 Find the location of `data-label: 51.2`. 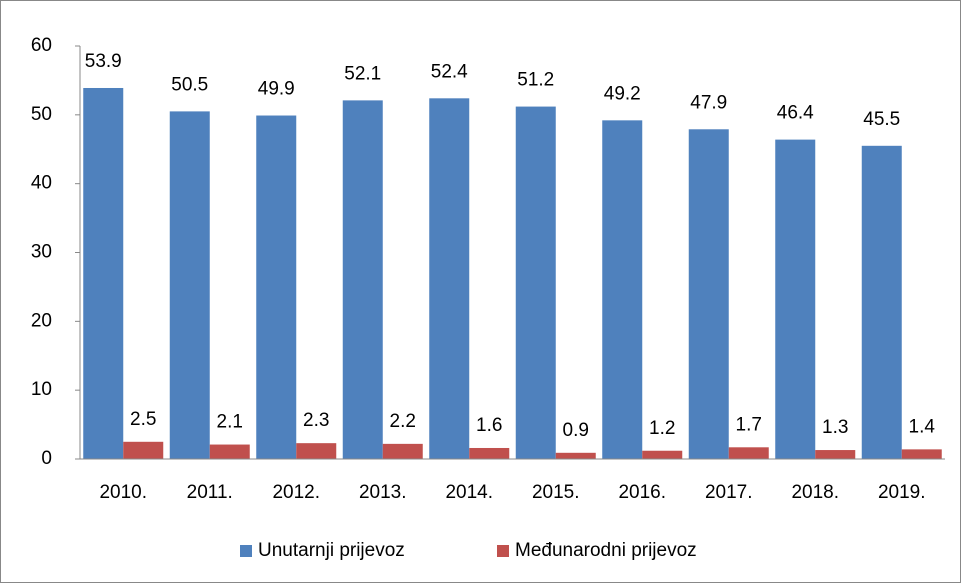

data-label: 51.2 is located at coordinates (535, 80).